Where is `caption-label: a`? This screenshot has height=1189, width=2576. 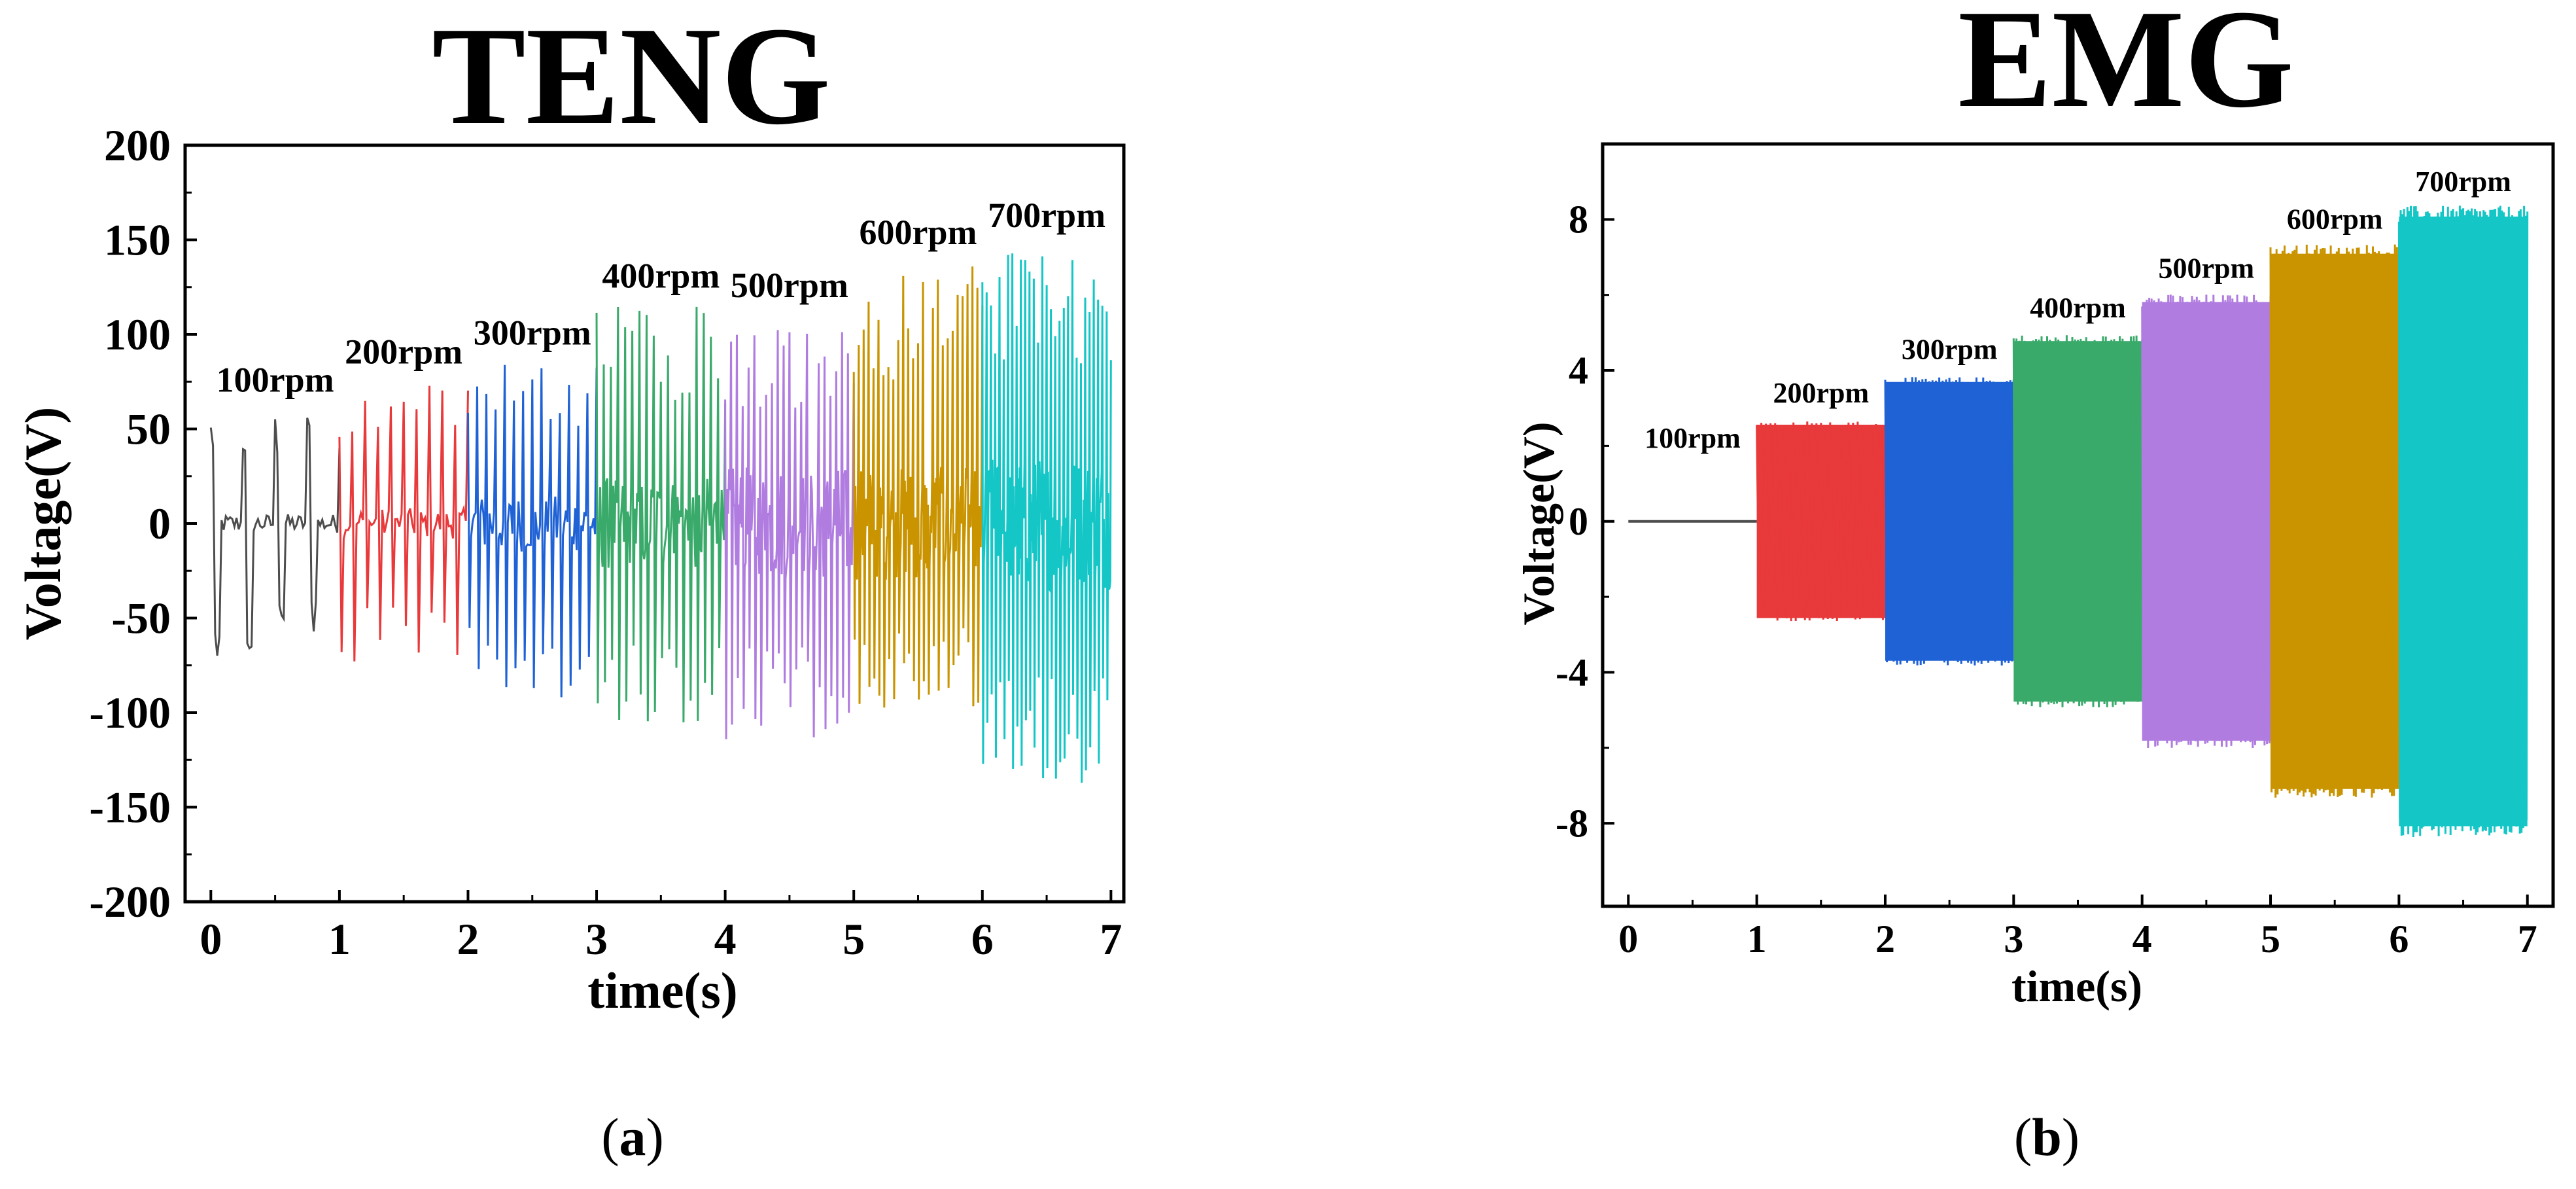
caption-label: a is located at coordinates (632, 1137).